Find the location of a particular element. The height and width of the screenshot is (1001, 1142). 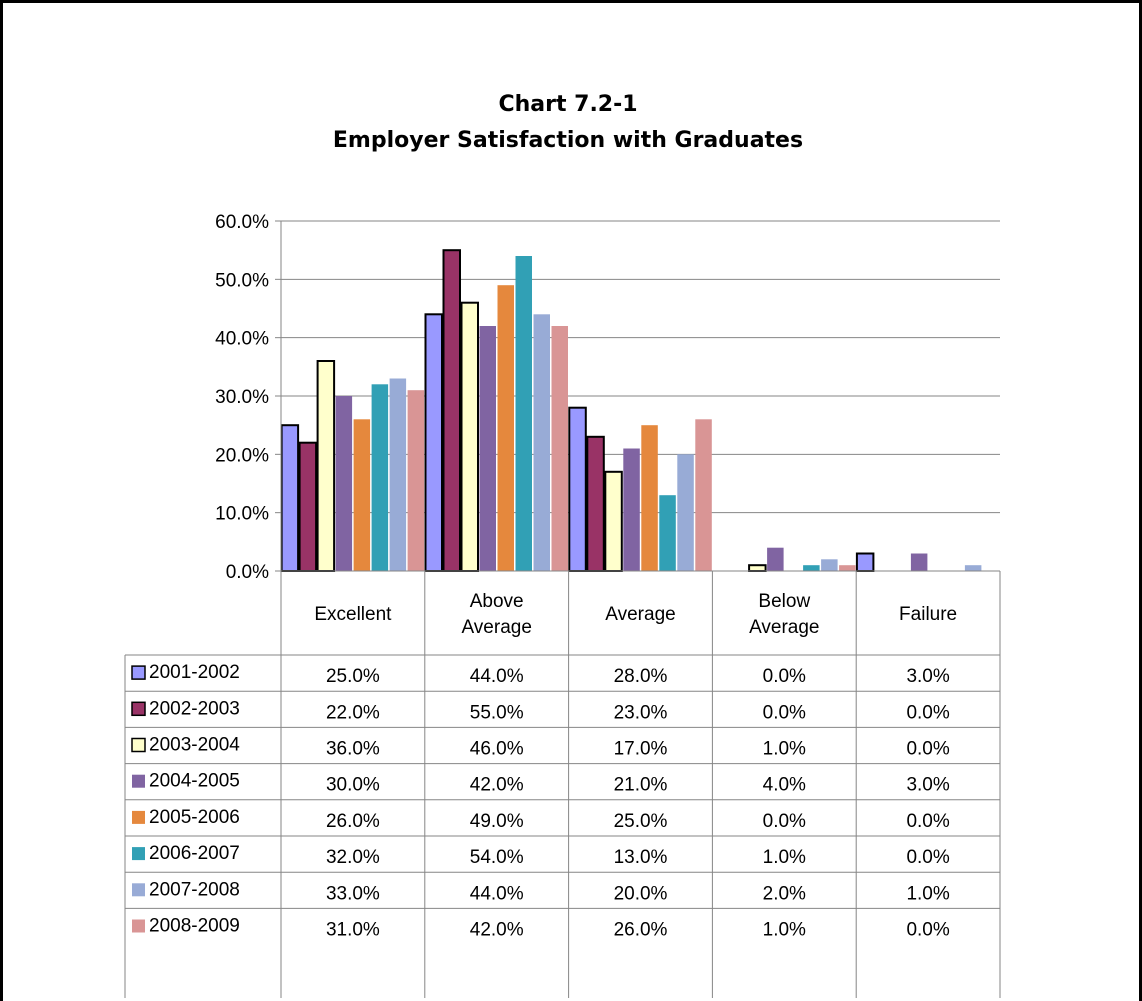

data-label: 22.0% is located at coordinates (353, 712).